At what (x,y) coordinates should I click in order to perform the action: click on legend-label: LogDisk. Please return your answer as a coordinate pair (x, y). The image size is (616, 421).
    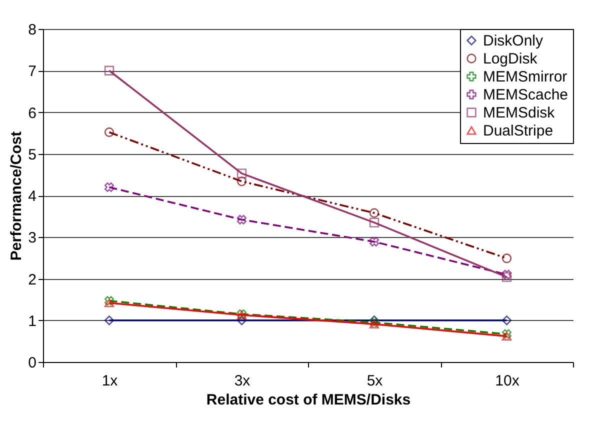
    Looking at the image, I should click on (510, 59).